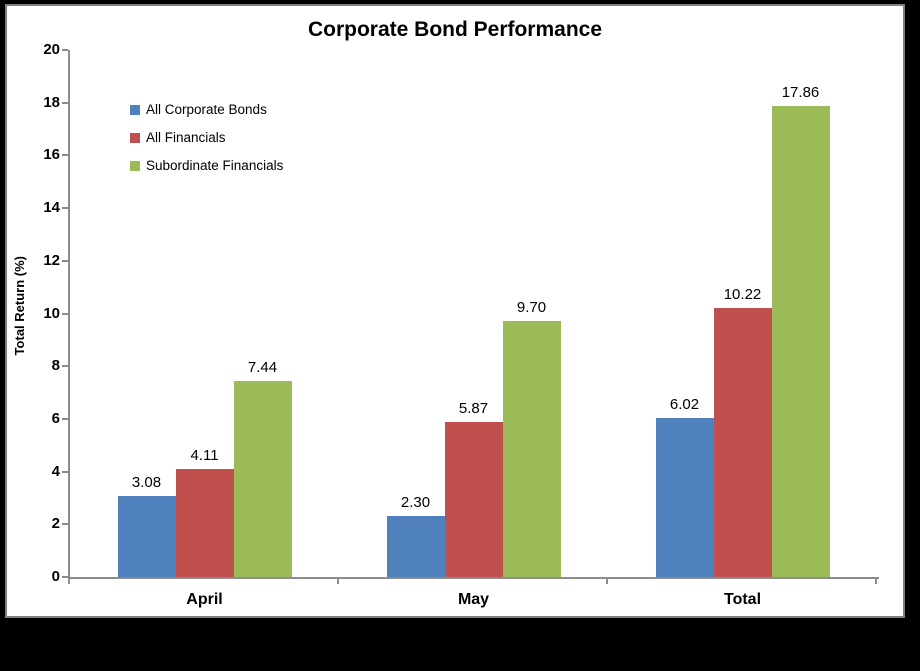  Describe the element at coordinates (51, 260) in the screenshot. I see `y-tick-label: 12` at that location.